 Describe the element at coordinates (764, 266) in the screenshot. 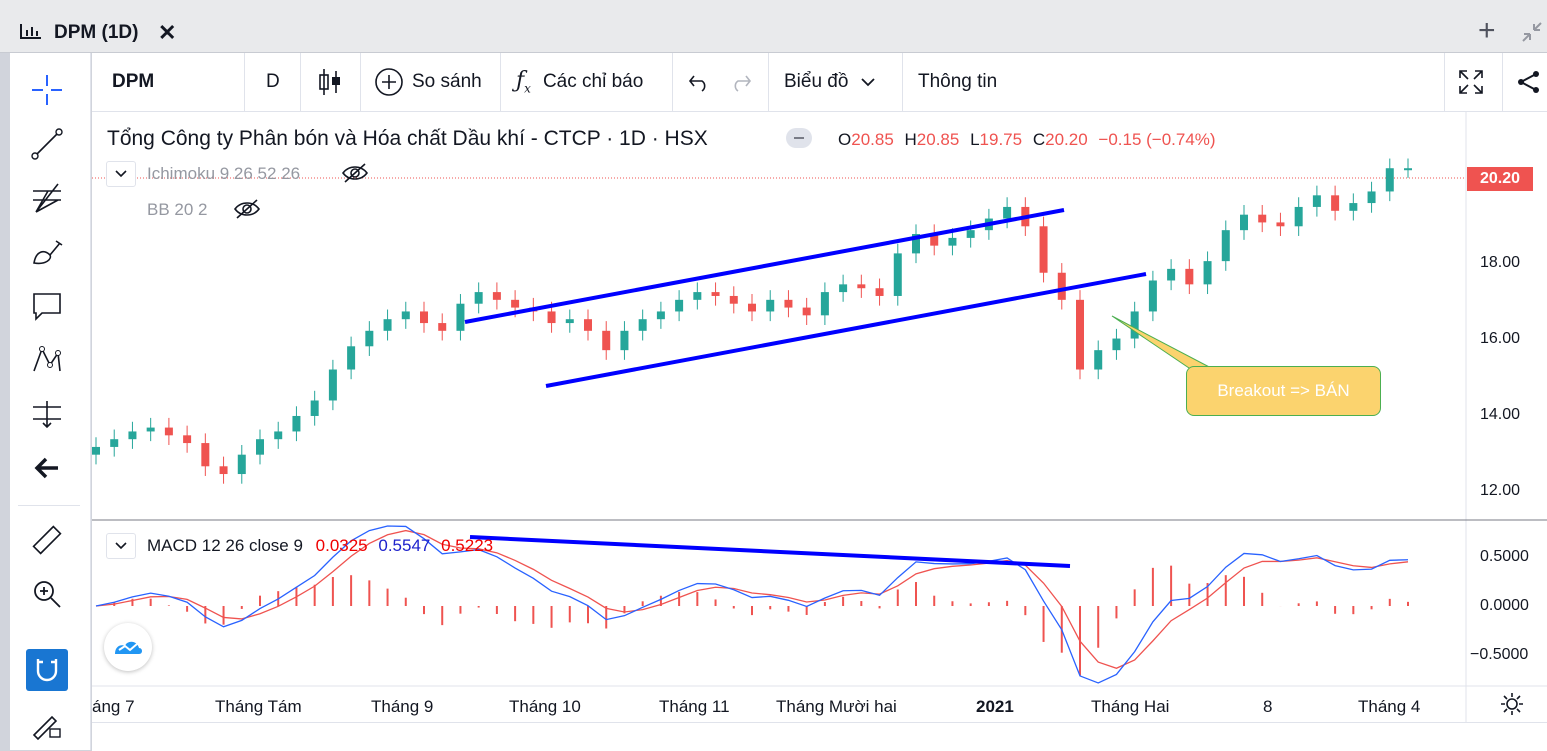

I see `channel-upper-trendline` at that location.